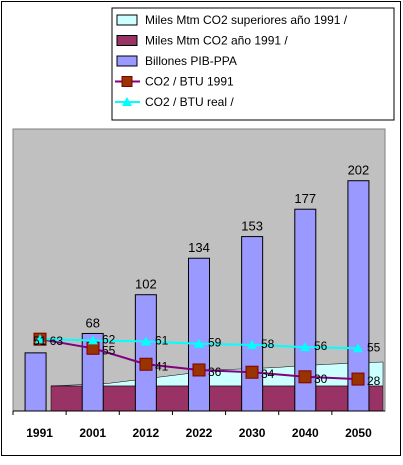  What do you see at coordinates (358, 348) in the screenshot?
I see `co2-btu-real-marker-2050` at bounding box center [358, 348].